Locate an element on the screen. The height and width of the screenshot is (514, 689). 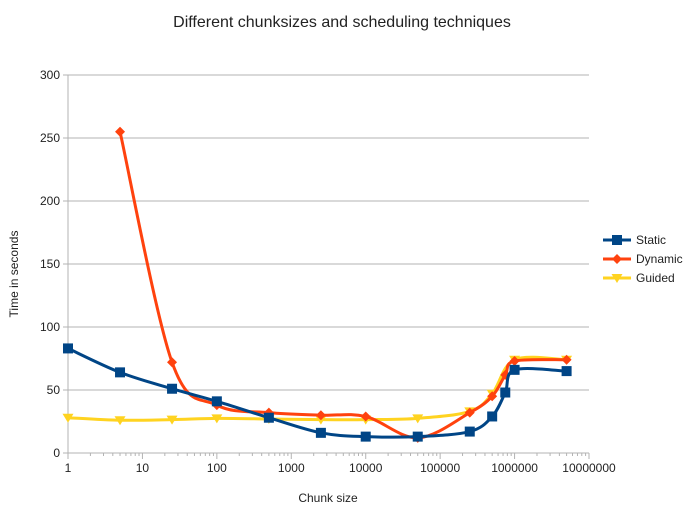
series-line-guided is located at coordinates (317, 388).